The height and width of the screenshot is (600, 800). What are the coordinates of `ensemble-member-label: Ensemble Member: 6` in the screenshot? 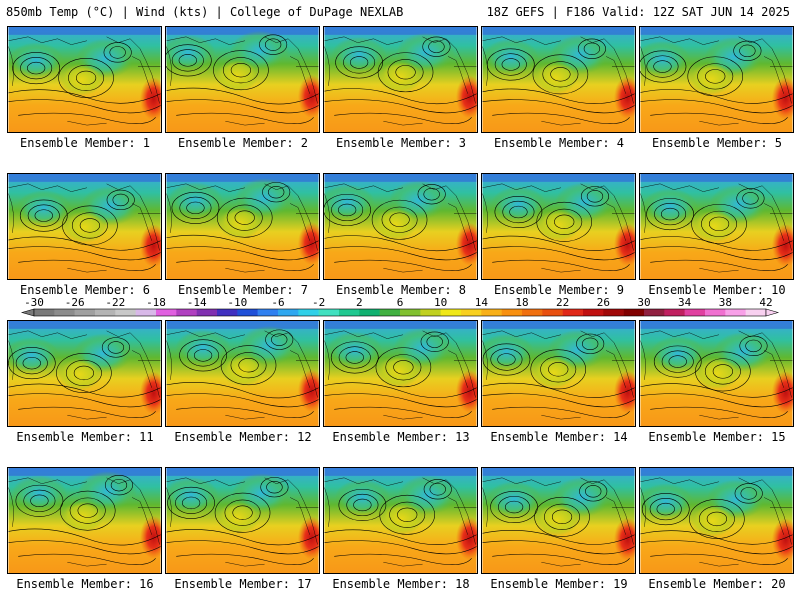 It's located at (85, 290).